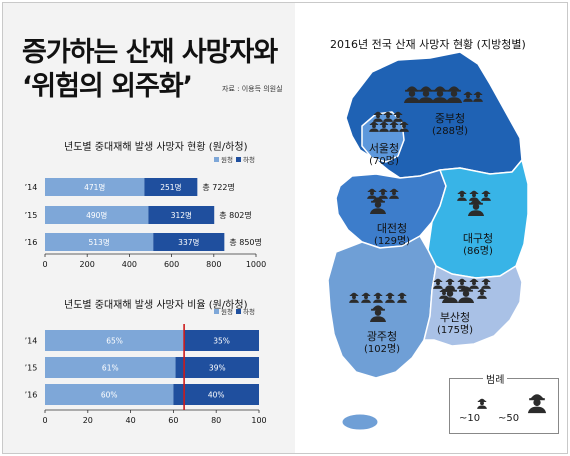 This screenshot has height=456, width=570. I want to click on chart2-bar-label-2-1: 40%, so click(216, 395).